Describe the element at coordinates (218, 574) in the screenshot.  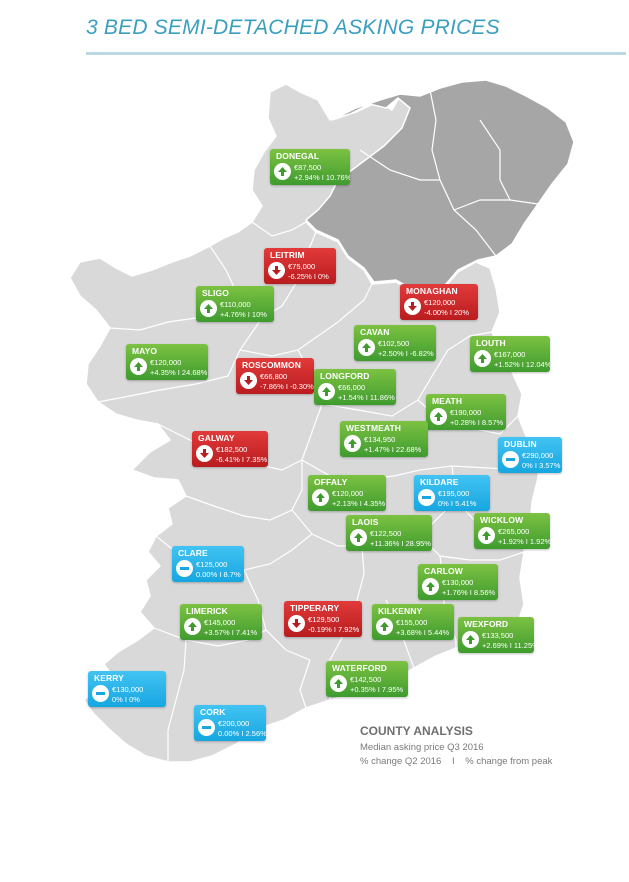
I see `county-percent-change: 0.00% I 8.7%` at that location.